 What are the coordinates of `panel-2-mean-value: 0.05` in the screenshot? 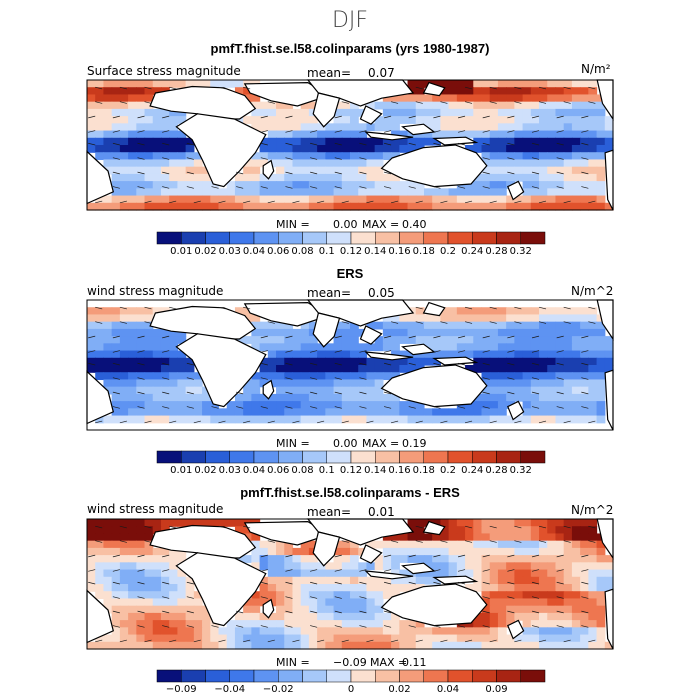 It's located at (381, 293).